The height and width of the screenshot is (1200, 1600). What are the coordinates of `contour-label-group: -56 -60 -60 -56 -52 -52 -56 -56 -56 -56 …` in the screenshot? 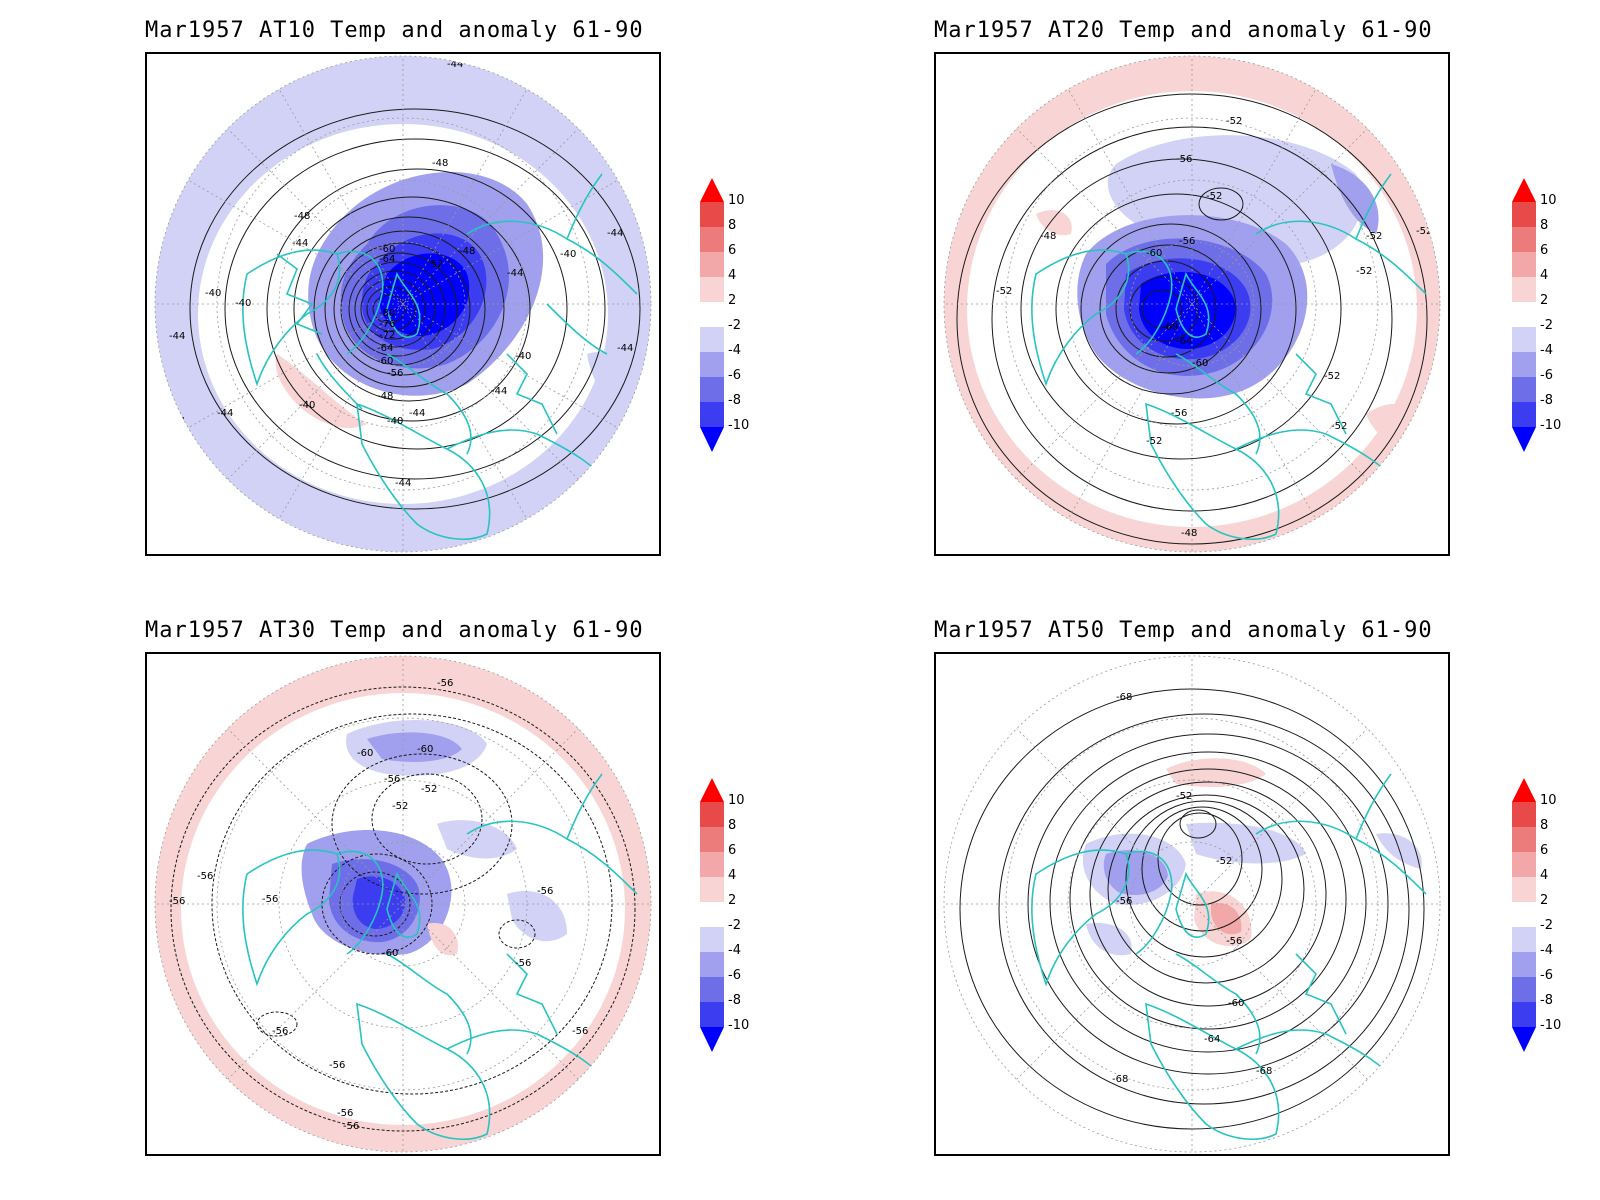 It's located at (378, 905).